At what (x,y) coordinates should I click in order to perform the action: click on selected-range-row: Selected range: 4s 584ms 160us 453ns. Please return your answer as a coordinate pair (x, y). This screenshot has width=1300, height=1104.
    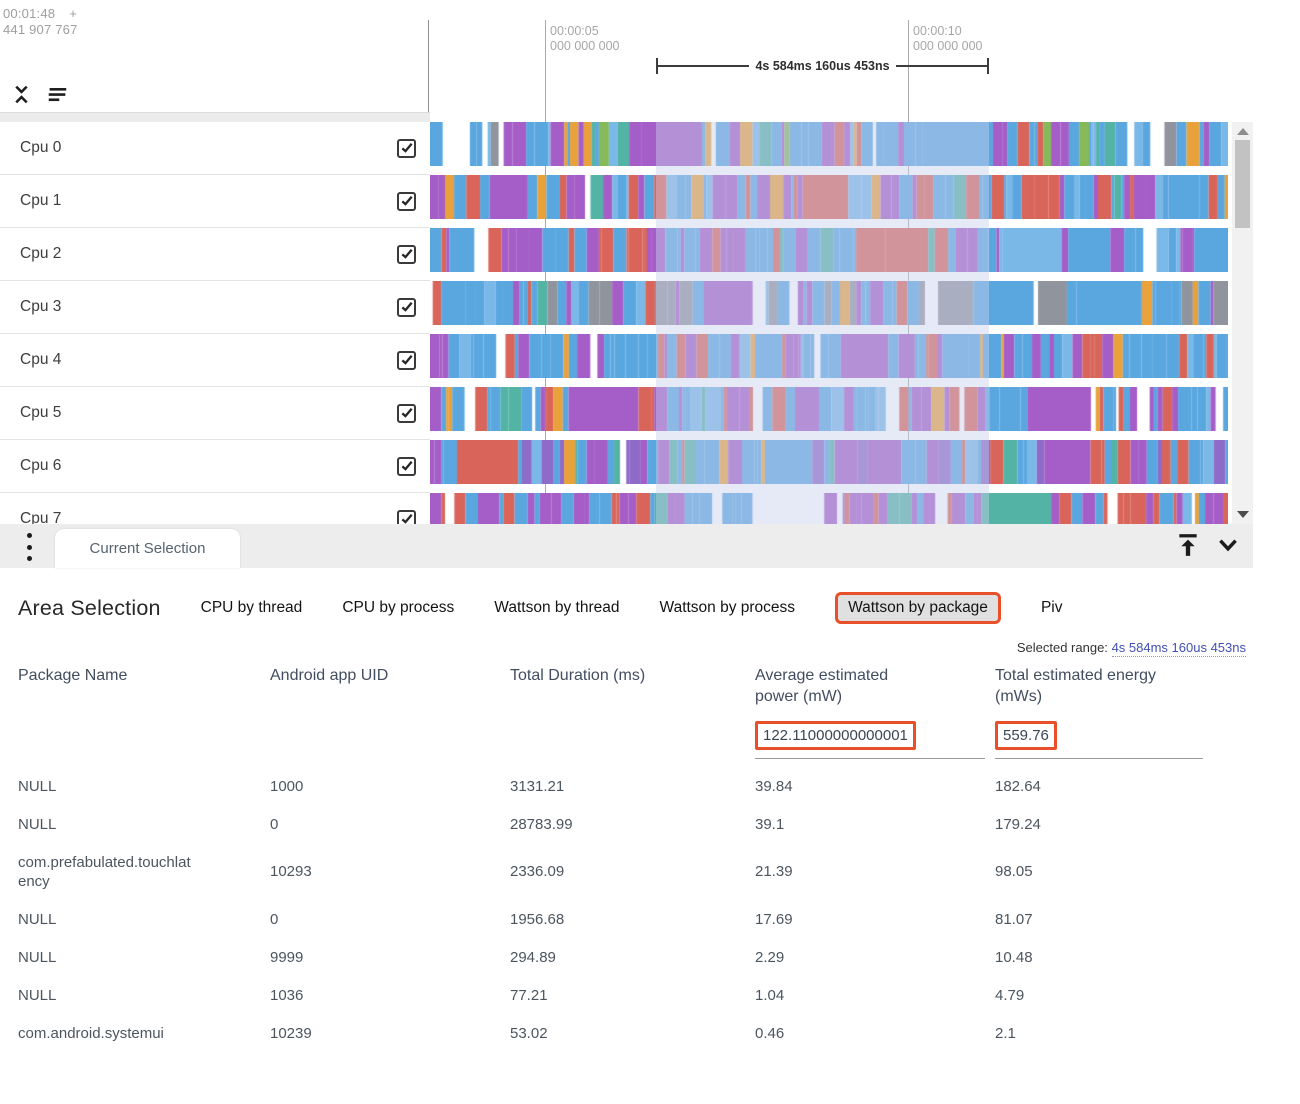
    Looking at the image, I should click on (632, 648).